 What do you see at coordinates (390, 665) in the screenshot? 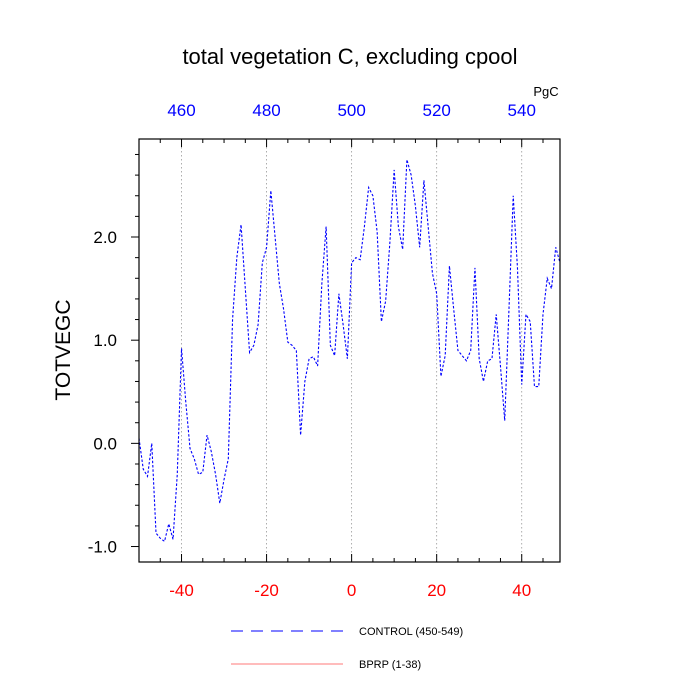
I see `legend-label-bprp: BPRP (1-38)` at bounding box center [390, 665].